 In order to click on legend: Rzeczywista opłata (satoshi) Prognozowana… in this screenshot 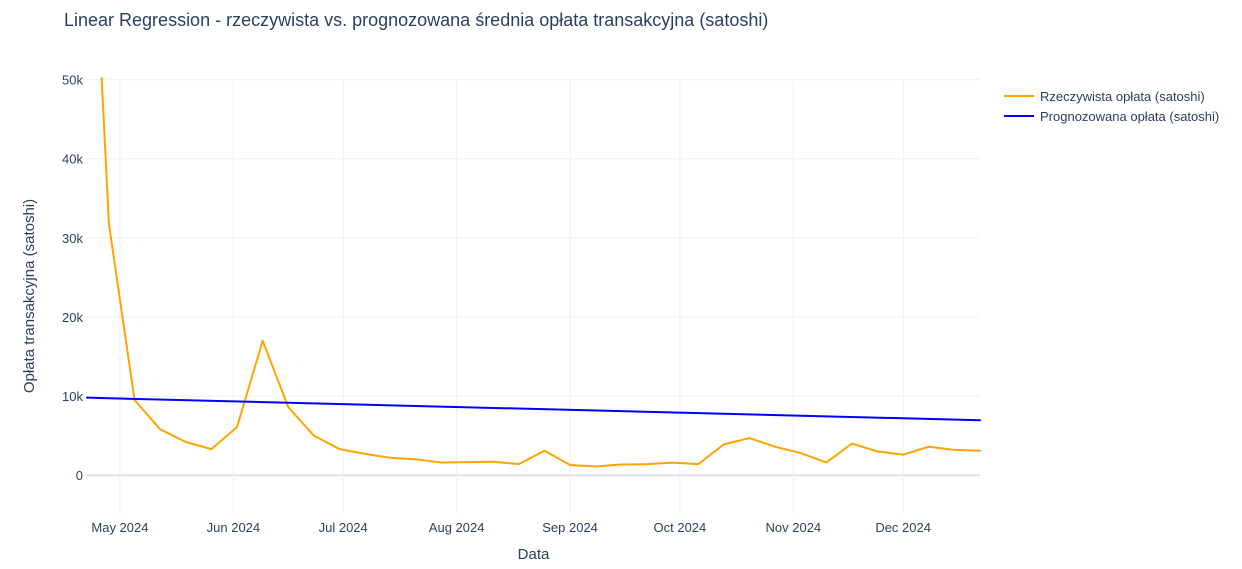, I will do `click(1111, 106)`.